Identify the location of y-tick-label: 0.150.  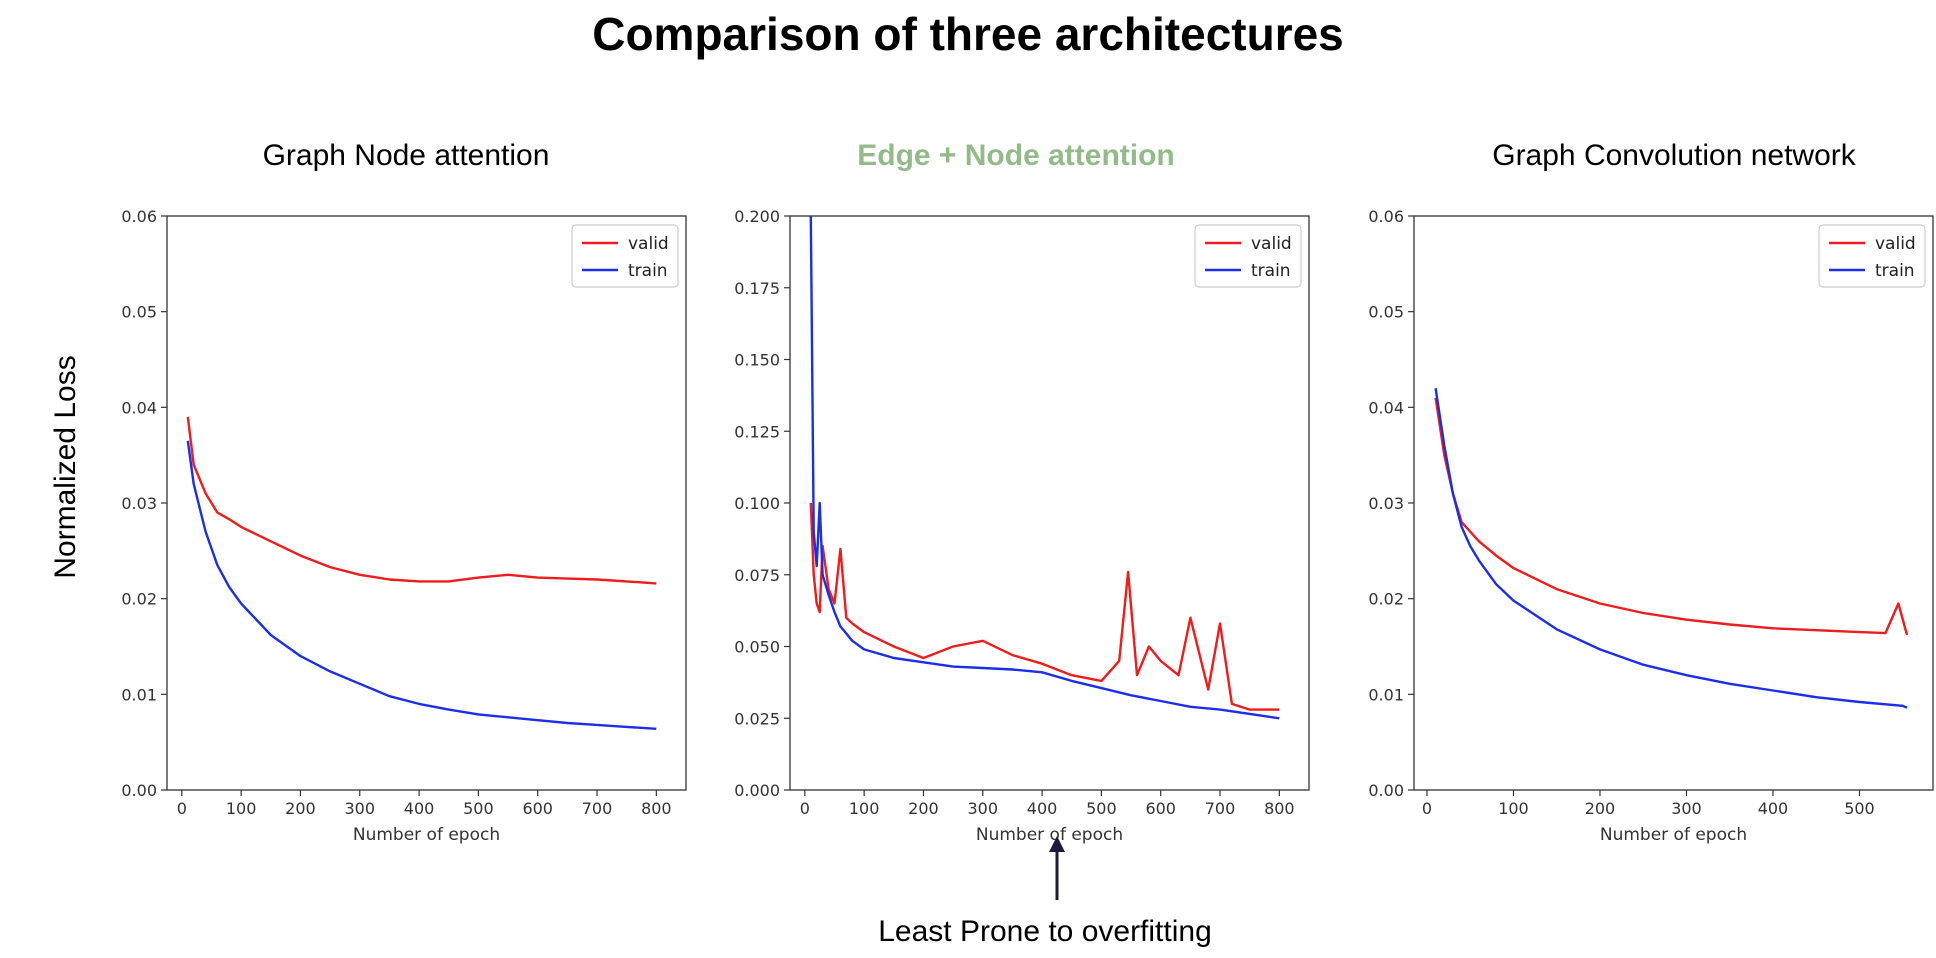
(757, 360).